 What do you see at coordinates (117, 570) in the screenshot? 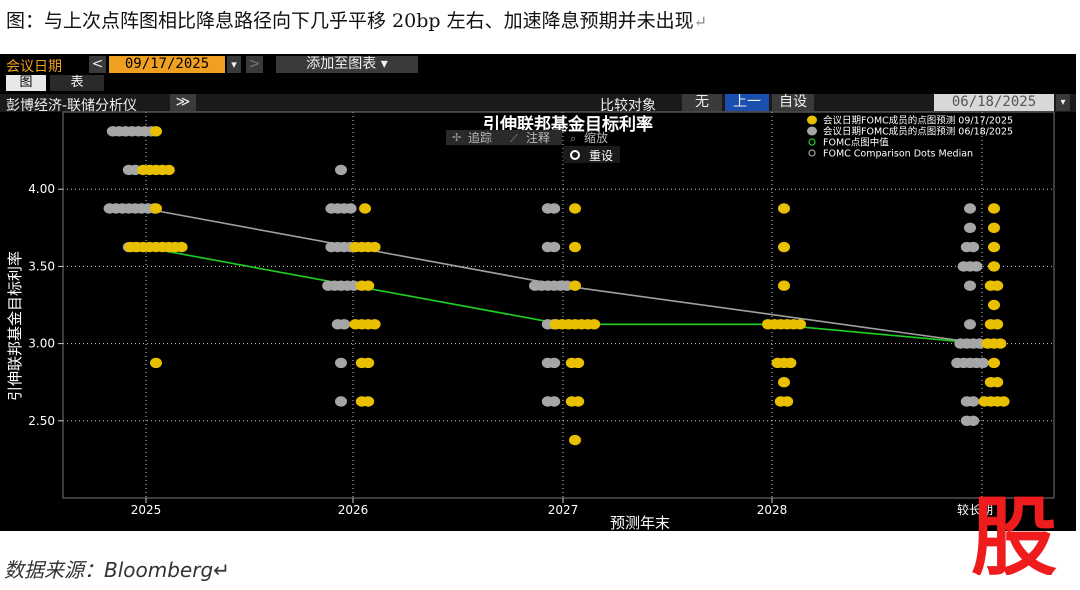
I see `source-note: 数据来源：Bloomberg↵` at bounding box center [117, 570].